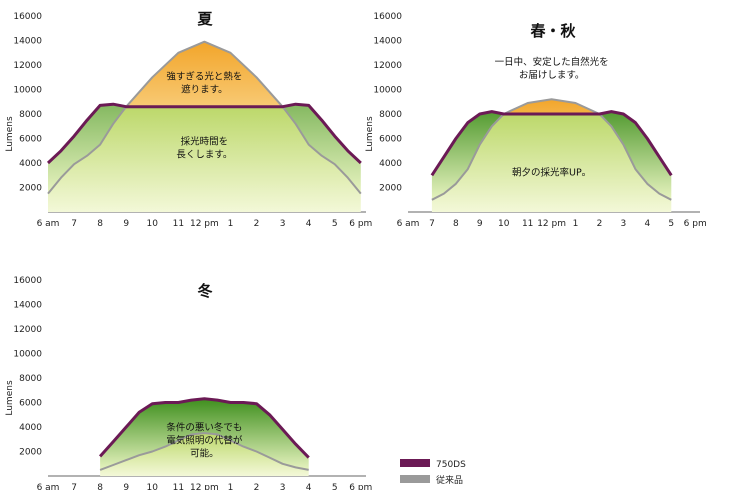 This screenshot has height=490, width=732. What do you see at coordinates (204, 291) in the screenshot?
I see `chart-title: 冬` at bounding box center [204, 291].